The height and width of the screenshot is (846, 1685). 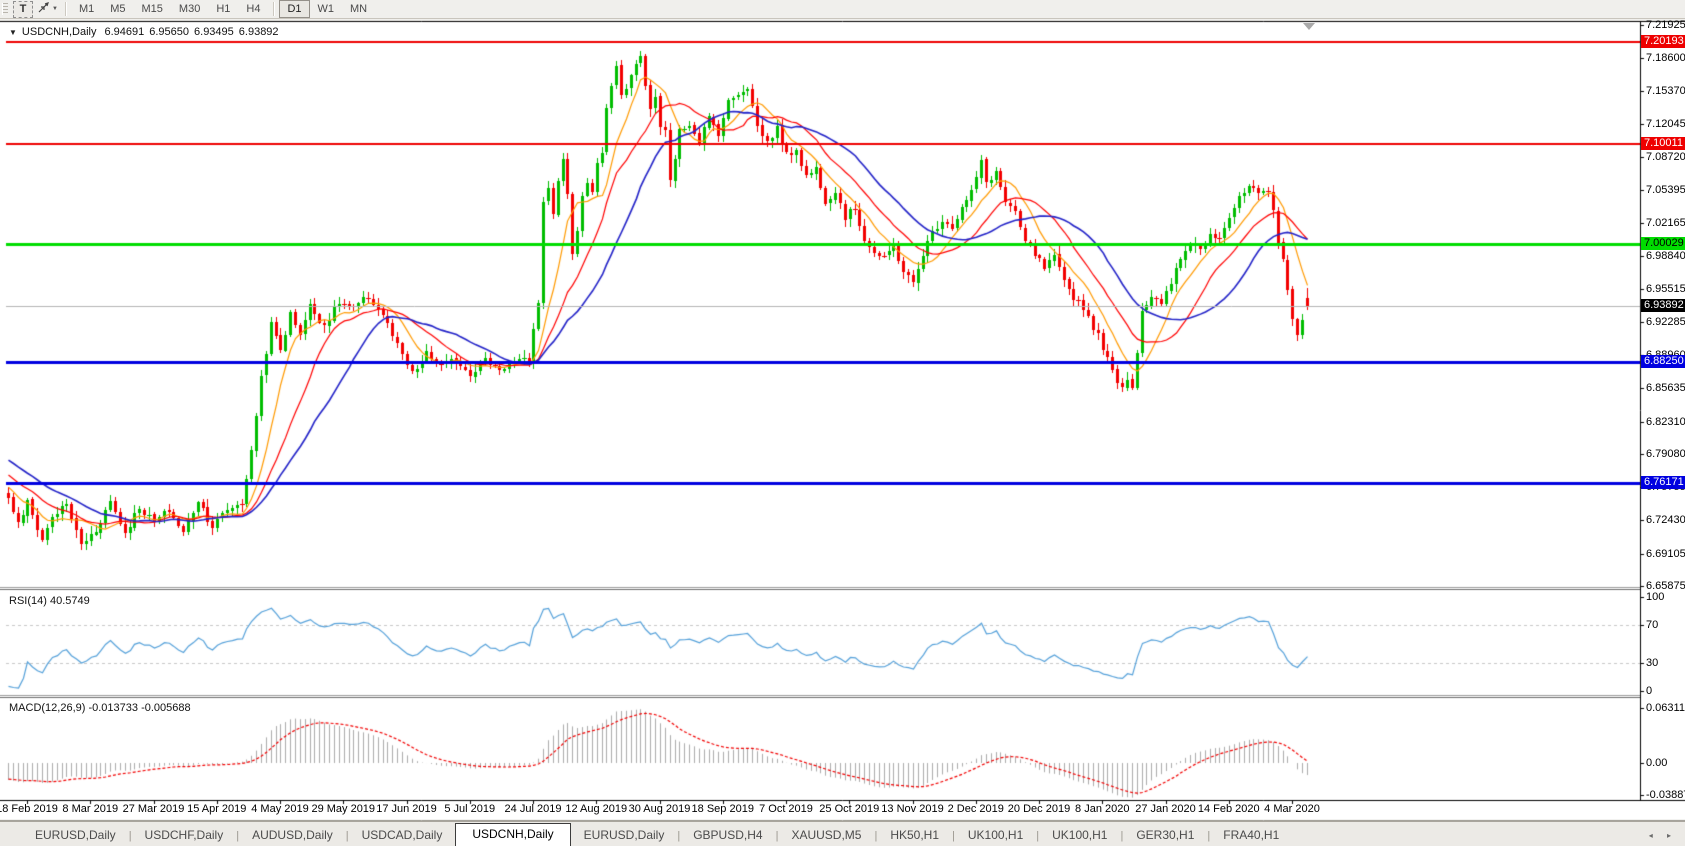 I want to click on arrows-tool-button: ▼, so click(x=47, y=9).